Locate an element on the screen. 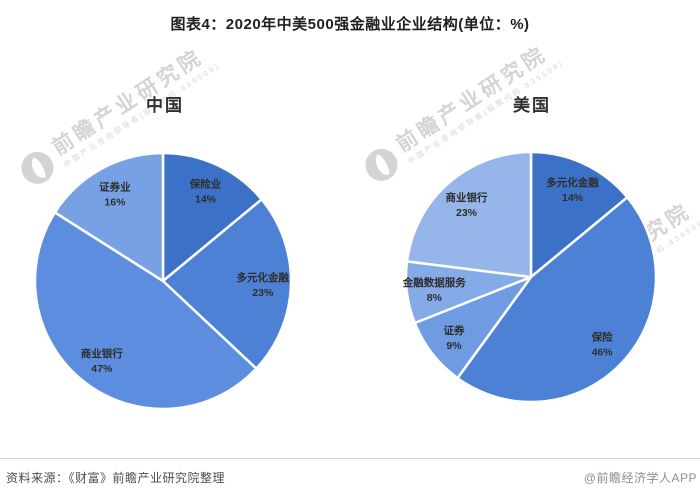  pie-1-slice-2-label: 证券 9% is located at coordinates (454, 338).